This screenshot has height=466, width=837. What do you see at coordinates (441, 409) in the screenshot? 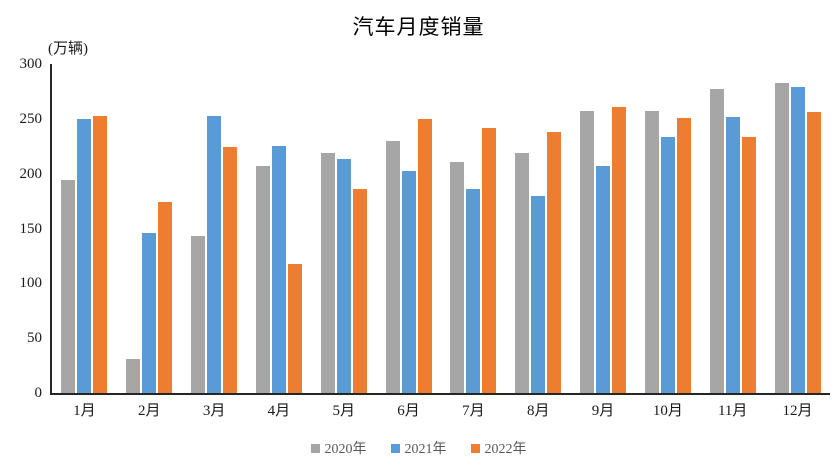
I see `x-axis-labels: 1月 2月 3月 4月 5月 6月 7月 8月 9月 10月 11月 12月` at bounding box center [441, 409].